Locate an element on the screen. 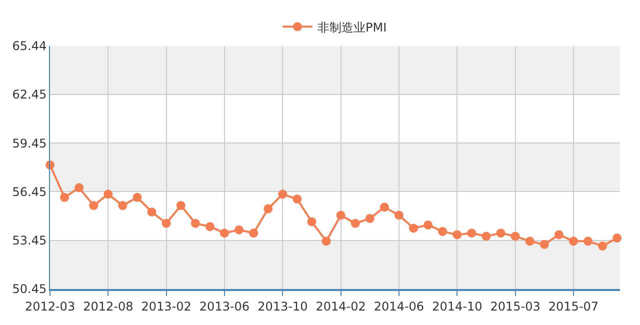 The width and height of the screenshot is (640, 325). legend-label: 非制造业PMI is located at coordinates (352, 27).